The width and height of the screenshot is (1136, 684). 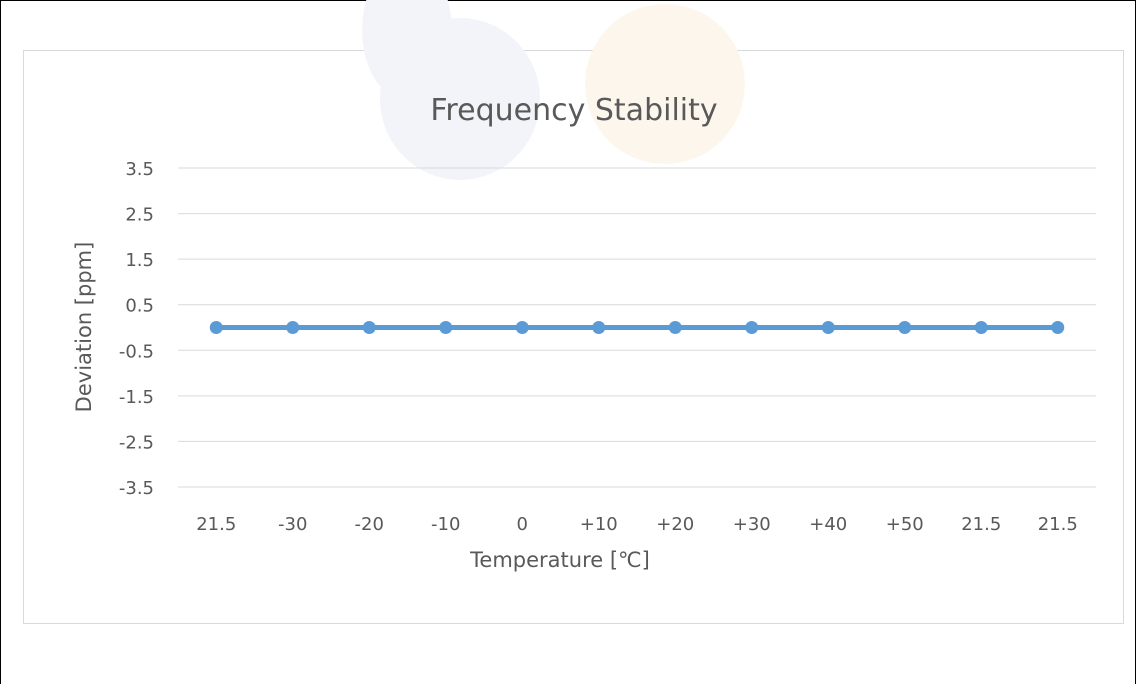 What do you see at coordinates (139, 306) in the screenshot?
I see `y-tick-label: 0.5` at bounding box center [139, 306].